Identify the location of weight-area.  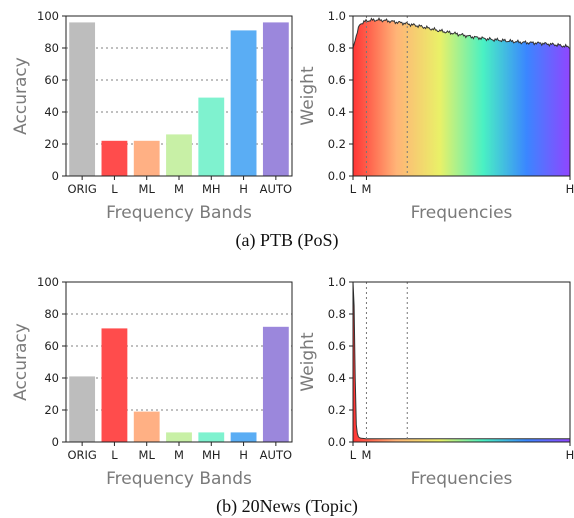
(461, 362).